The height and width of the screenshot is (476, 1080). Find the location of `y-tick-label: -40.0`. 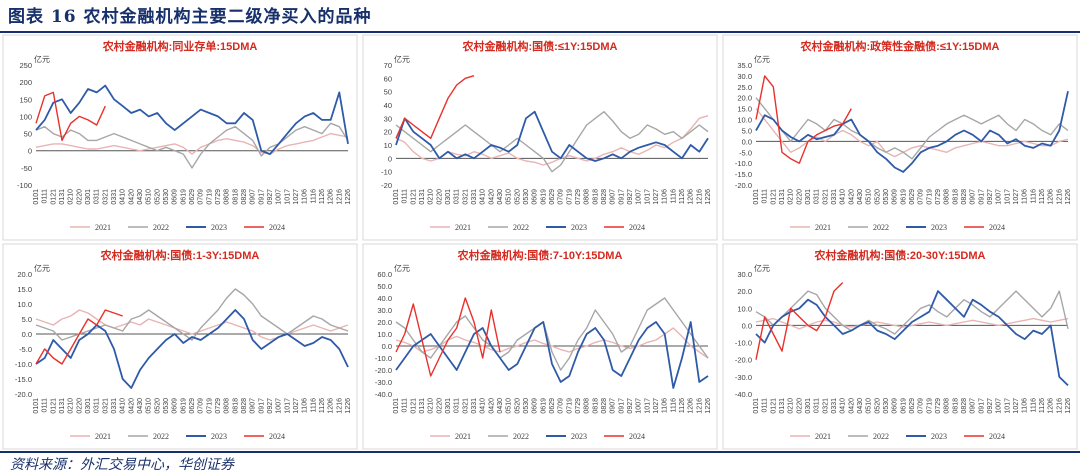

y-tick-label: -40.0 is located at coordinates (743, 394).